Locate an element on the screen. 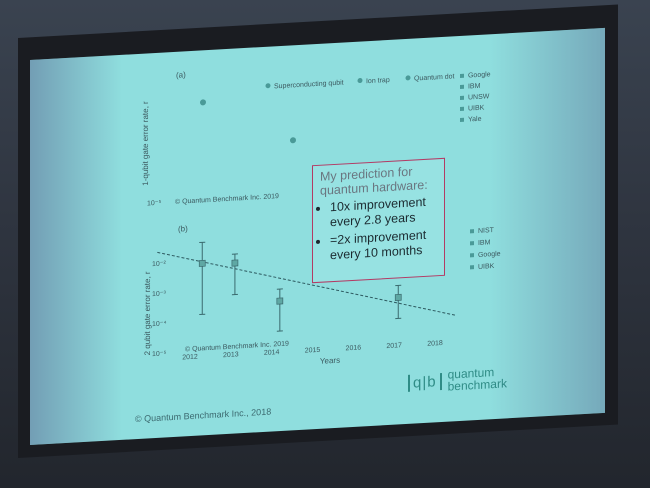 The height and width of the screenshot is (488, 650). panel-b-xtick-label: 2013 is located at coordinates (231, 355).